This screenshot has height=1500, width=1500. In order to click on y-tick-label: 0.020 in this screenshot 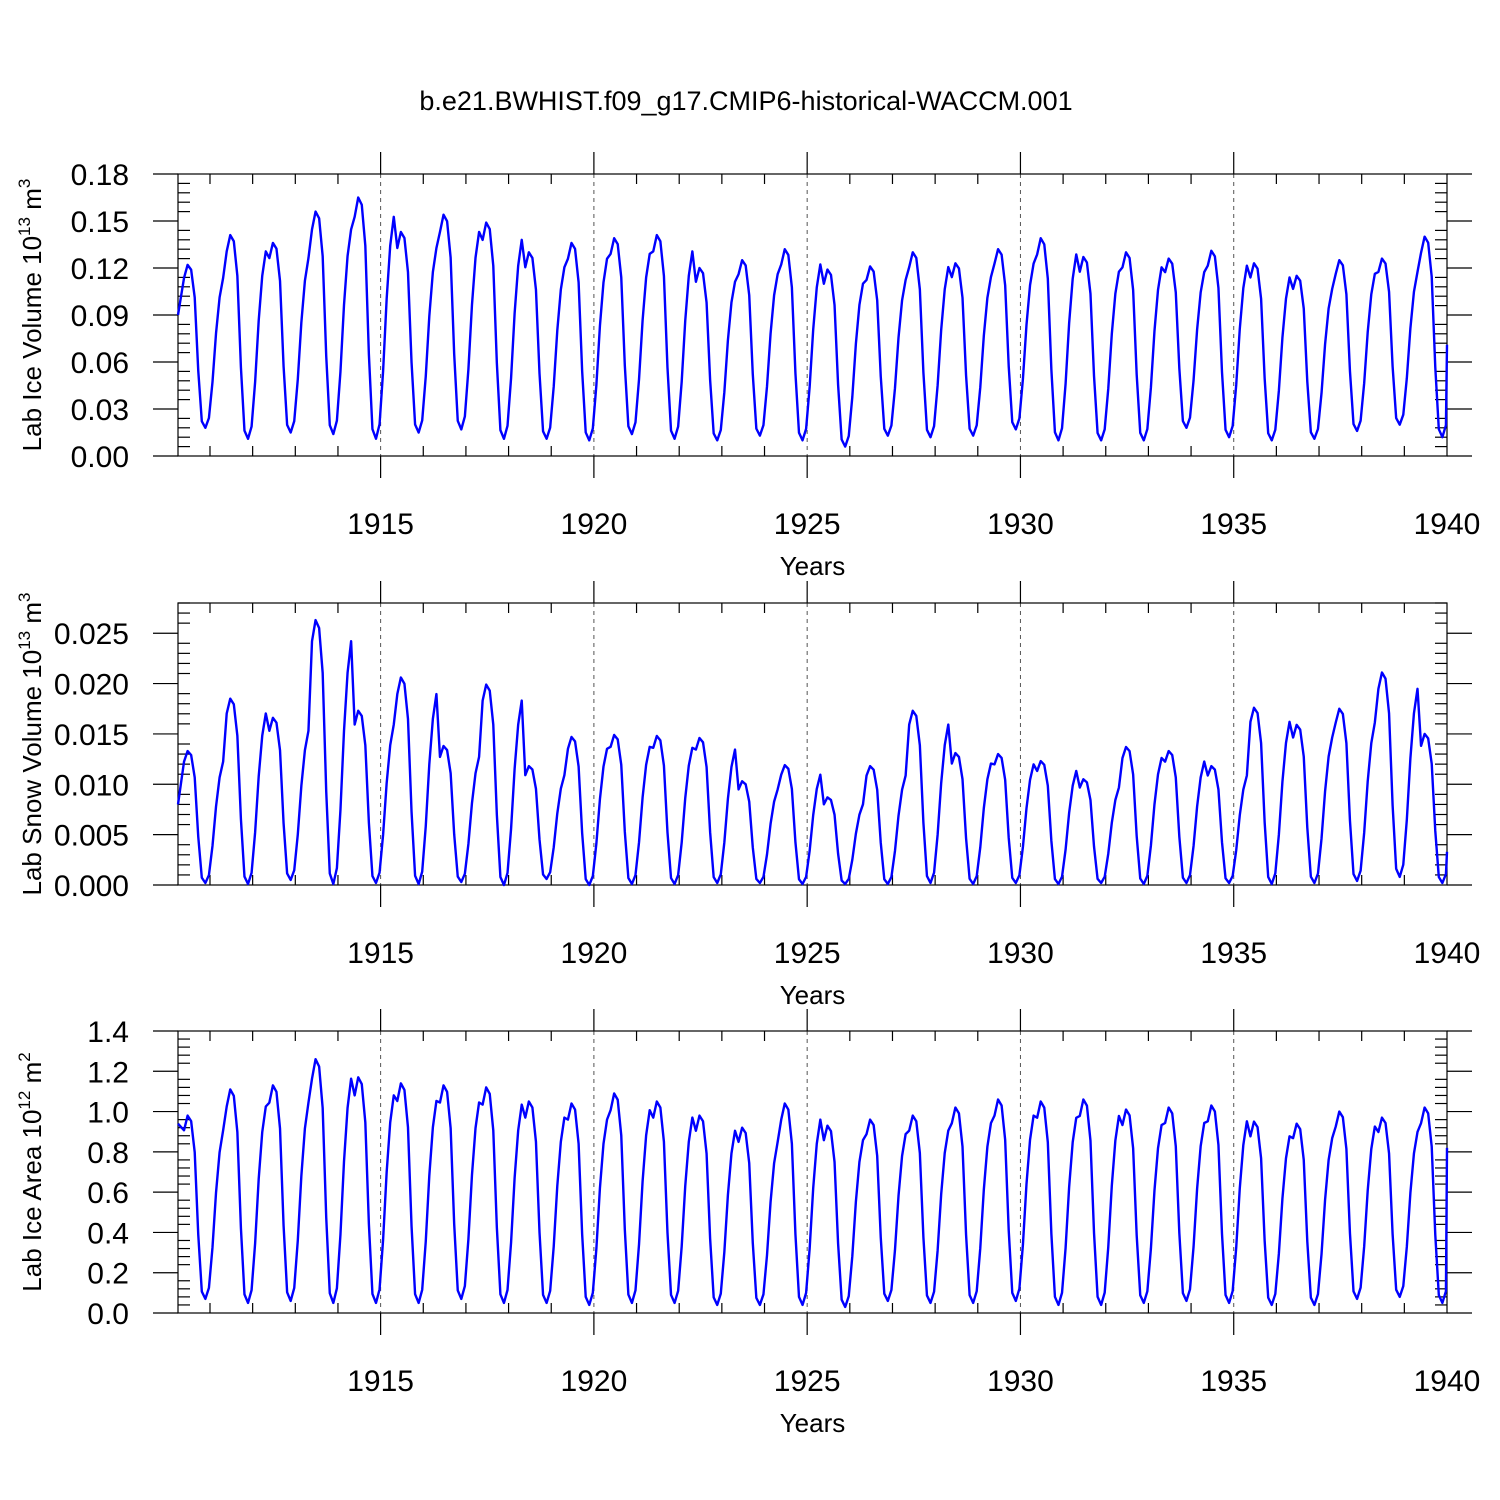, I will do `click(91, 685)`.